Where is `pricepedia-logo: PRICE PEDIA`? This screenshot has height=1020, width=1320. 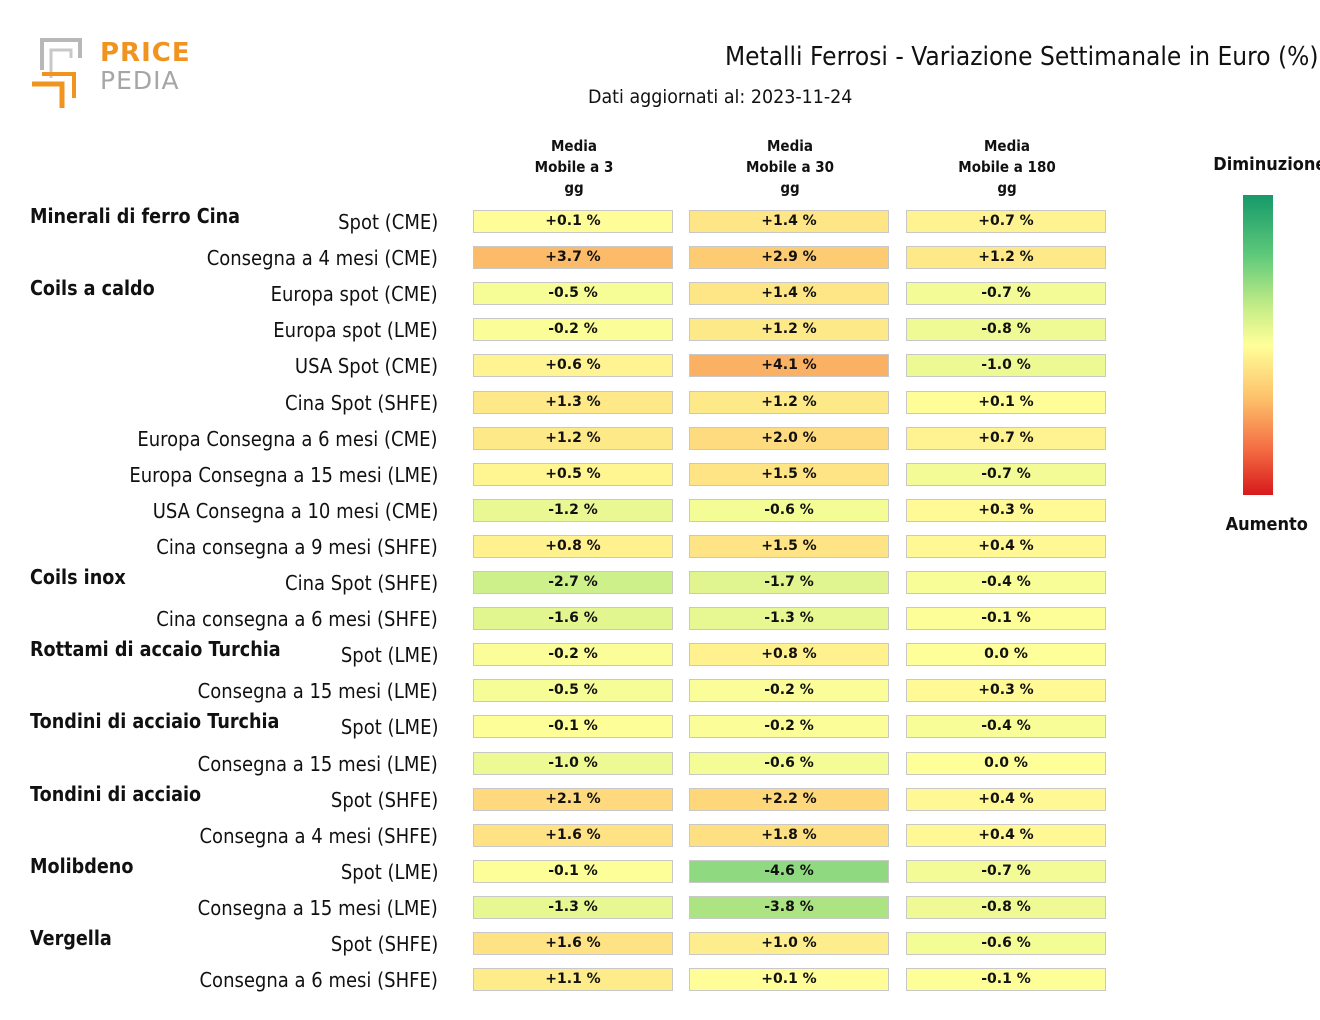
pricepedia-logo: PRICE PEDIA is located at coordinates (110, 74).